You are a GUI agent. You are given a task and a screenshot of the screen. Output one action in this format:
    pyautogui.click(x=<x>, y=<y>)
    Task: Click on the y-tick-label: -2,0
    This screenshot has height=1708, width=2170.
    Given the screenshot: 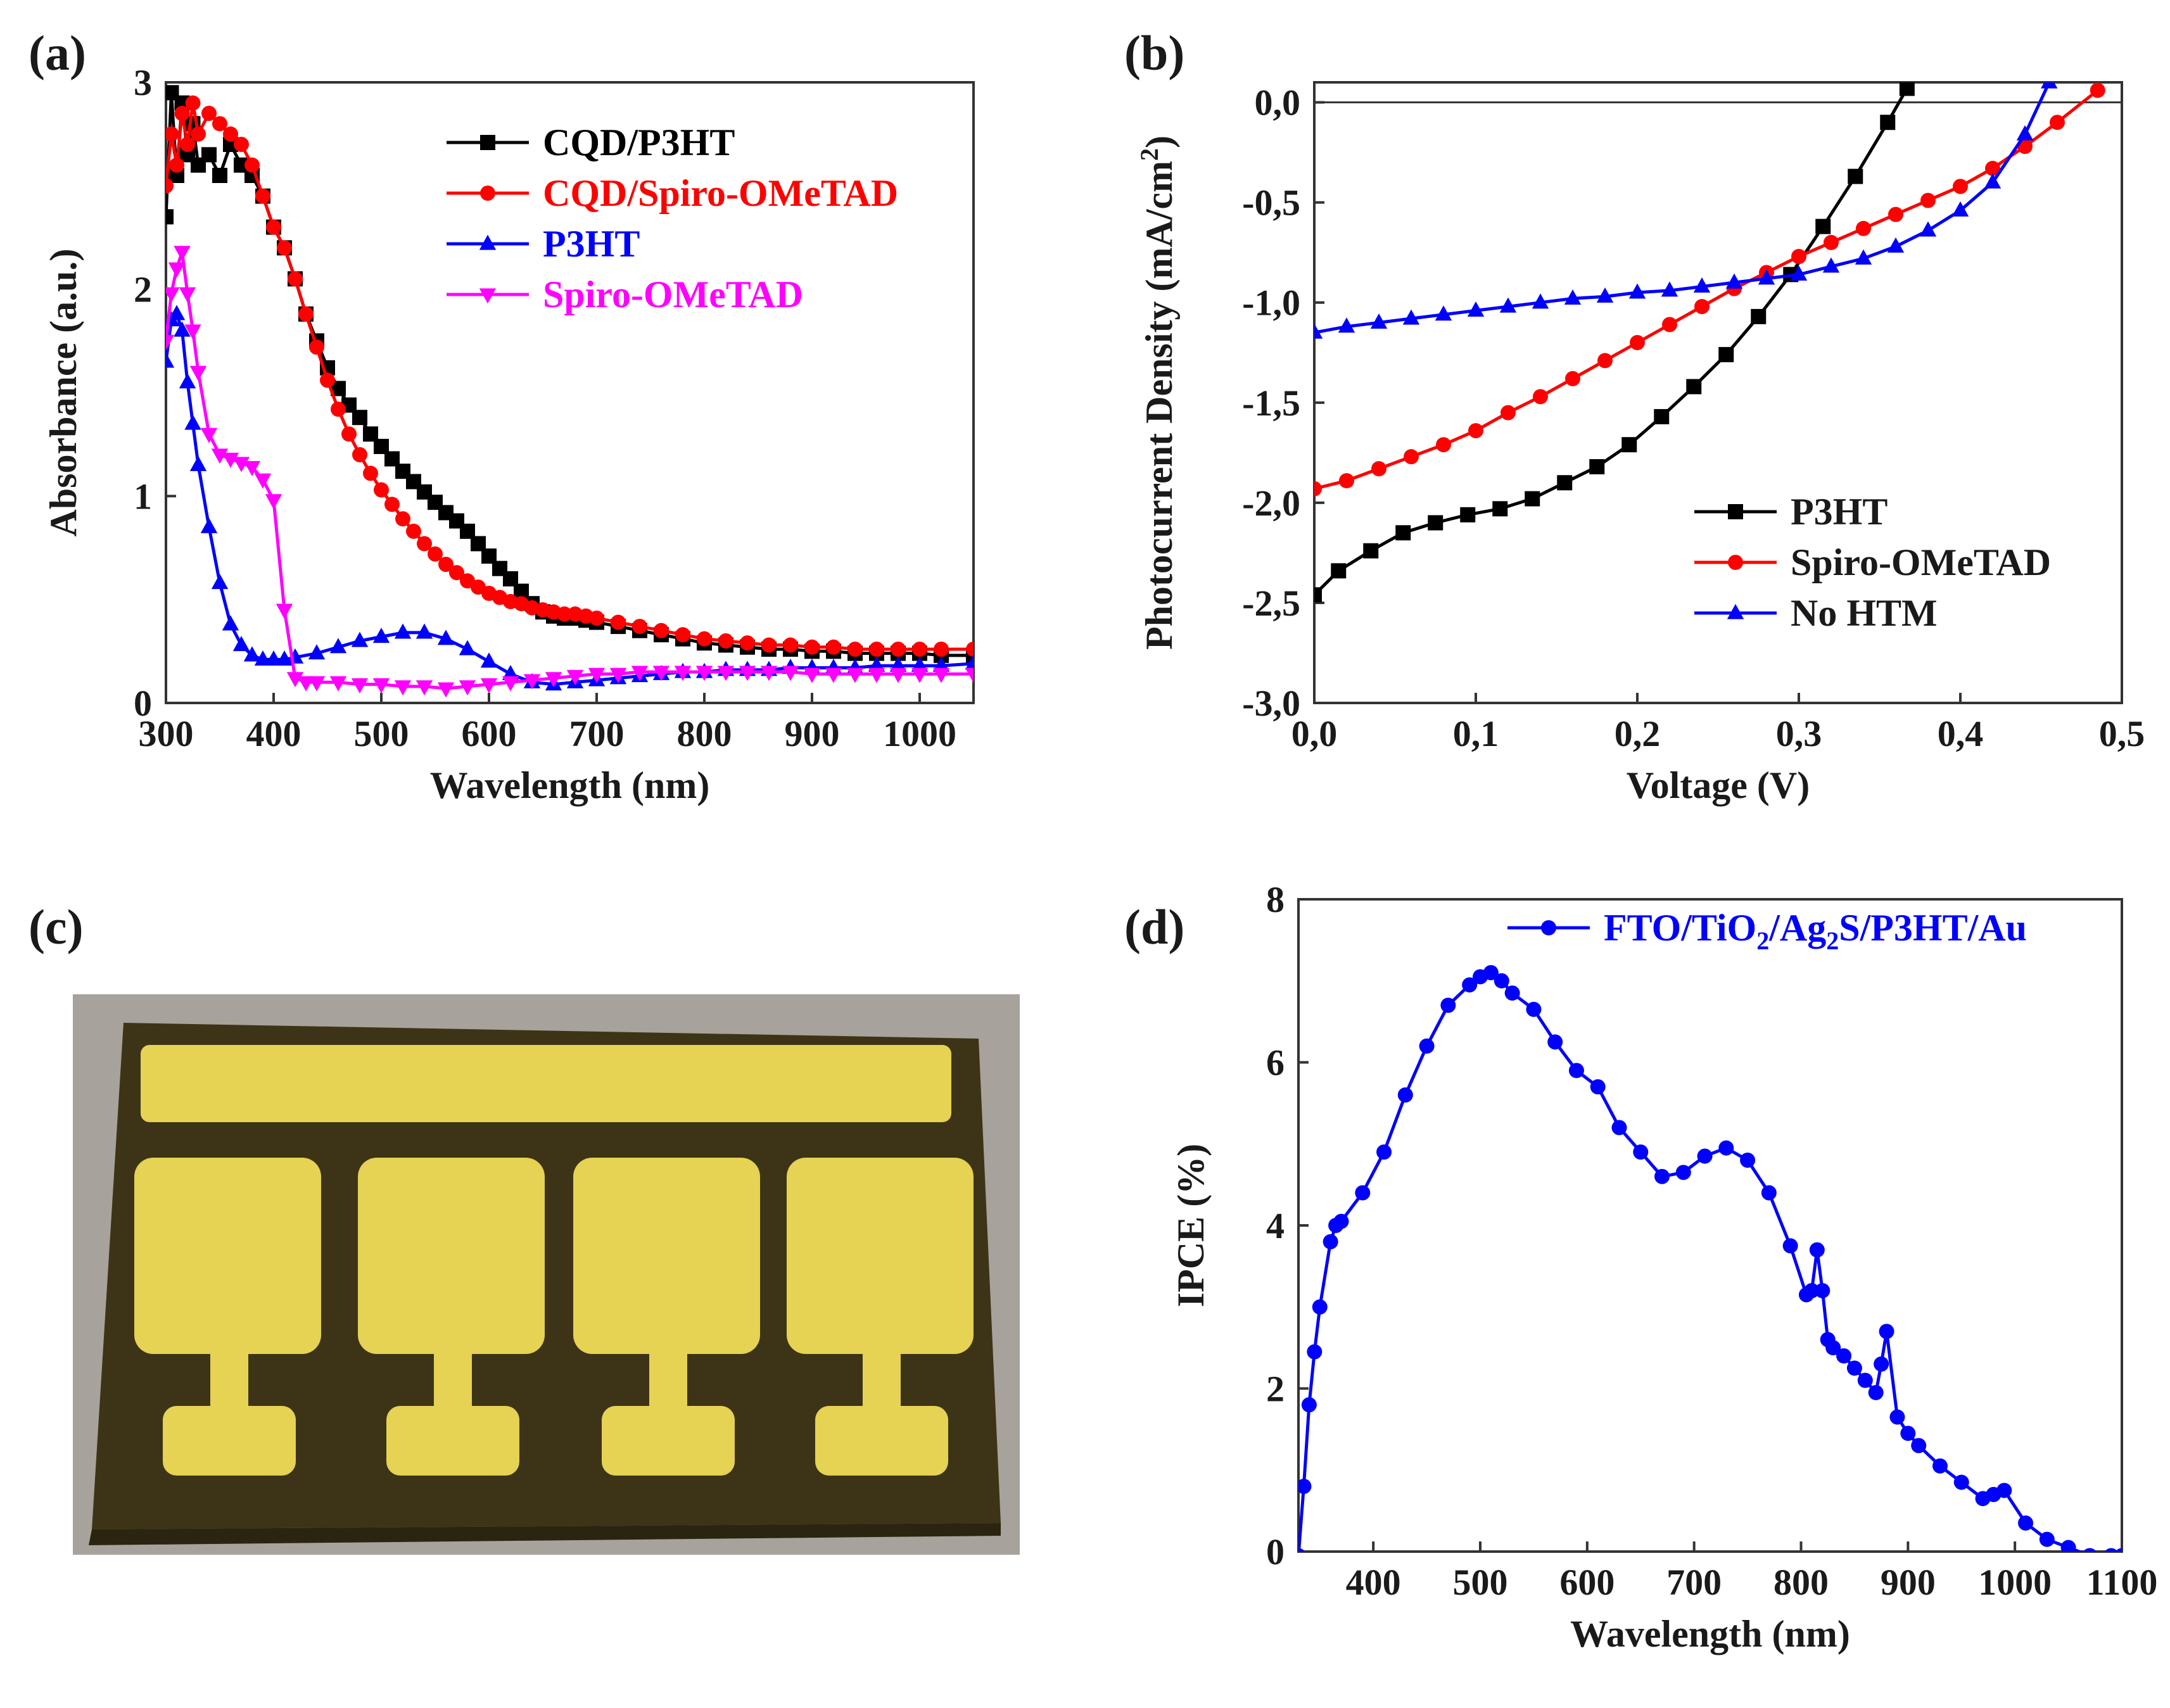 What is the action you would take?
    pyautogui.click(x=1271, y=503)
    